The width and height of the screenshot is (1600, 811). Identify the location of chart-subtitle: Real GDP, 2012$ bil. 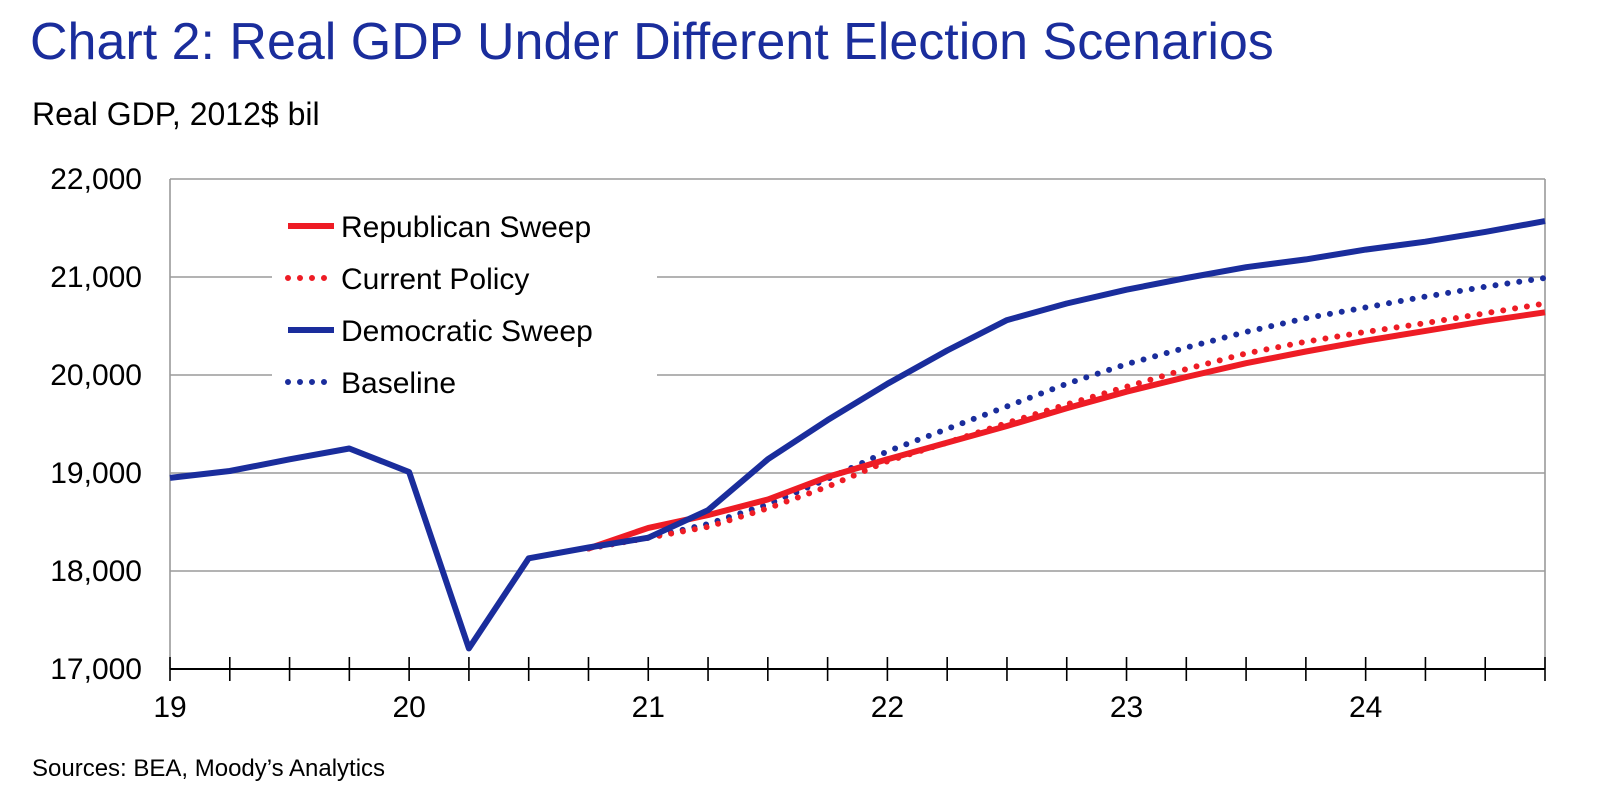
(176, 114).